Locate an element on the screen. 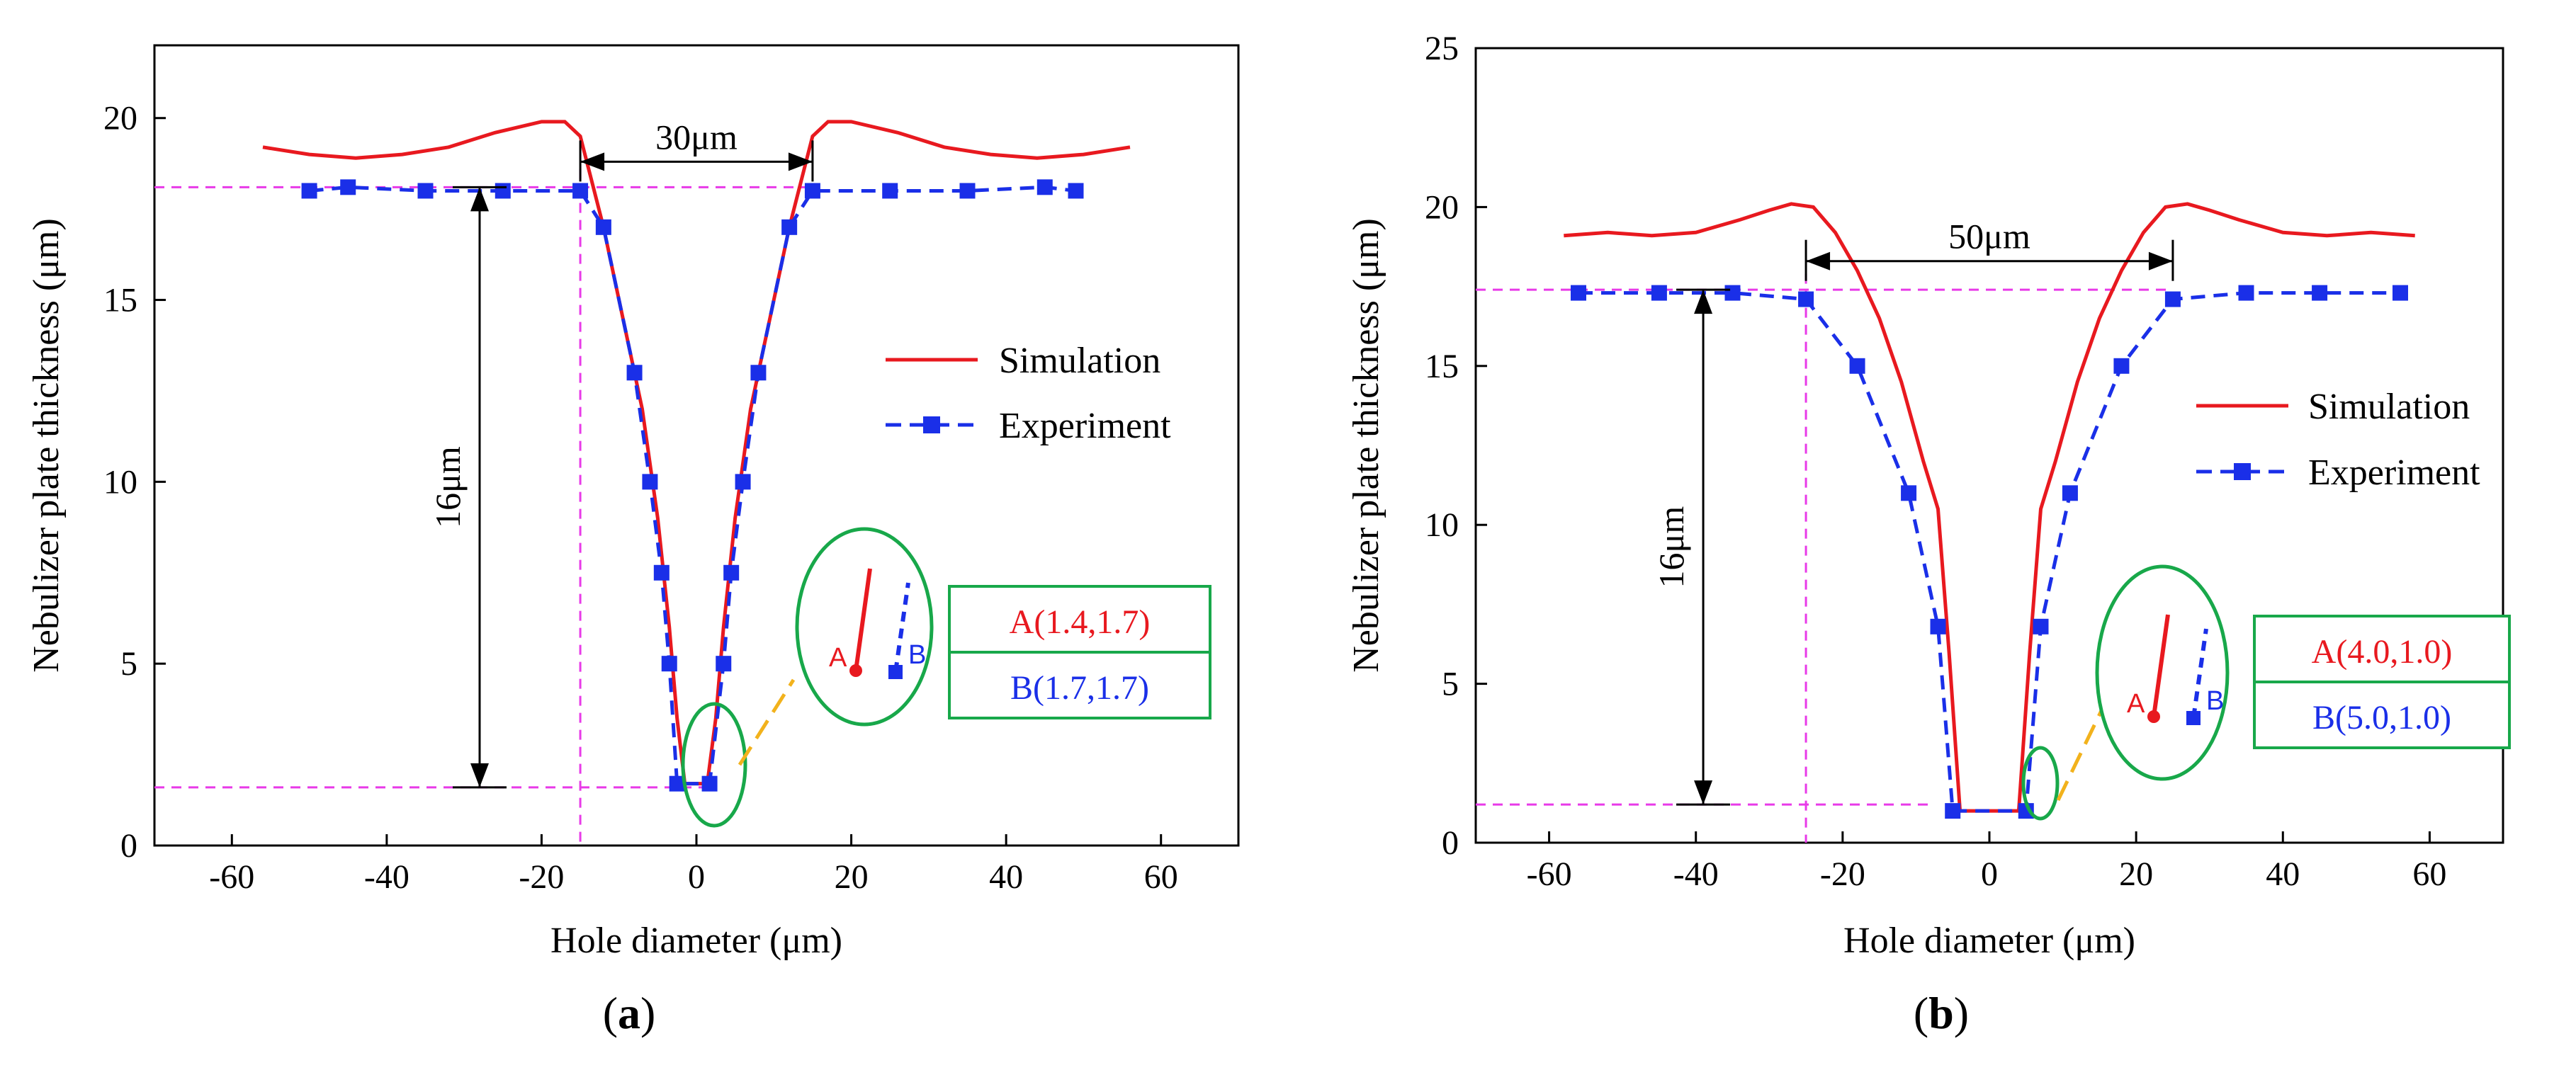  point-b-label: B(5.0,1.0) is located at coordinates (2381, 717).